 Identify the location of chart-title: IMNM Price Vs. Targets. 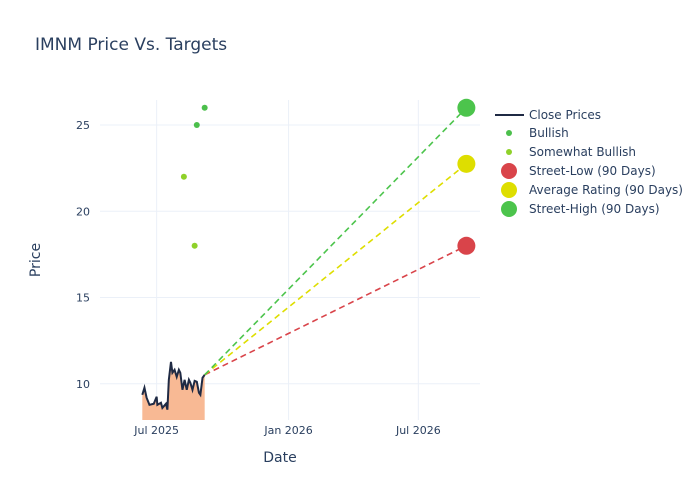
(131, 45).